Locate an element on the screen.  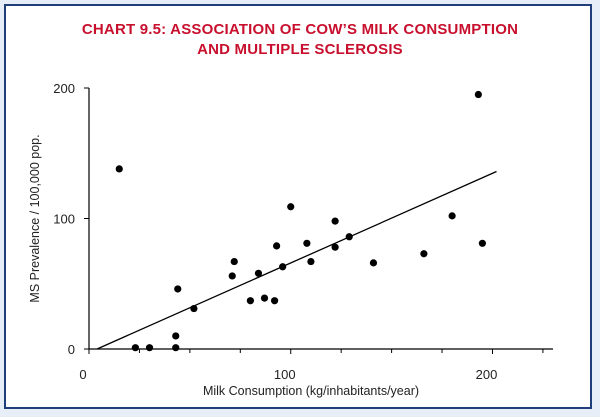
y-tick-label: 100 is located at coordinates (64, 219).